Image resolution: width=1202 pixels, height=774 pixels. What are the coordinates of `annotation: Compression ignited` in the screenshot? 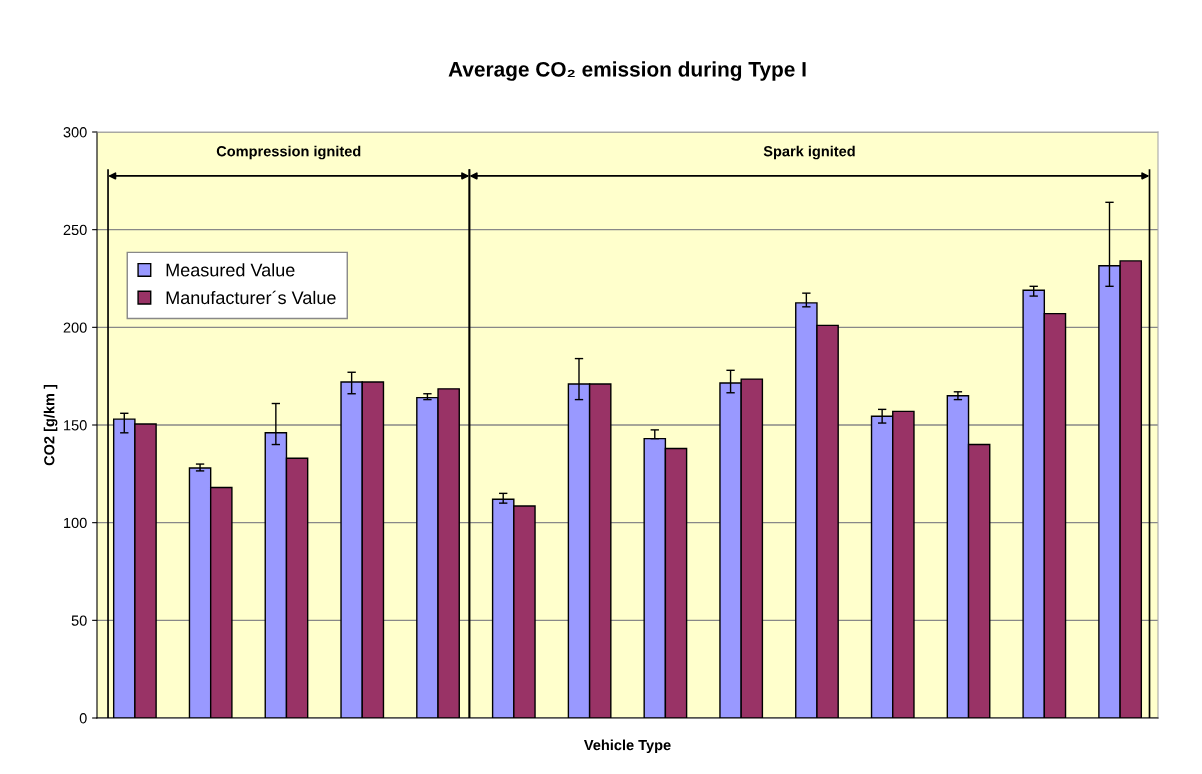 It's located at (288, 152).